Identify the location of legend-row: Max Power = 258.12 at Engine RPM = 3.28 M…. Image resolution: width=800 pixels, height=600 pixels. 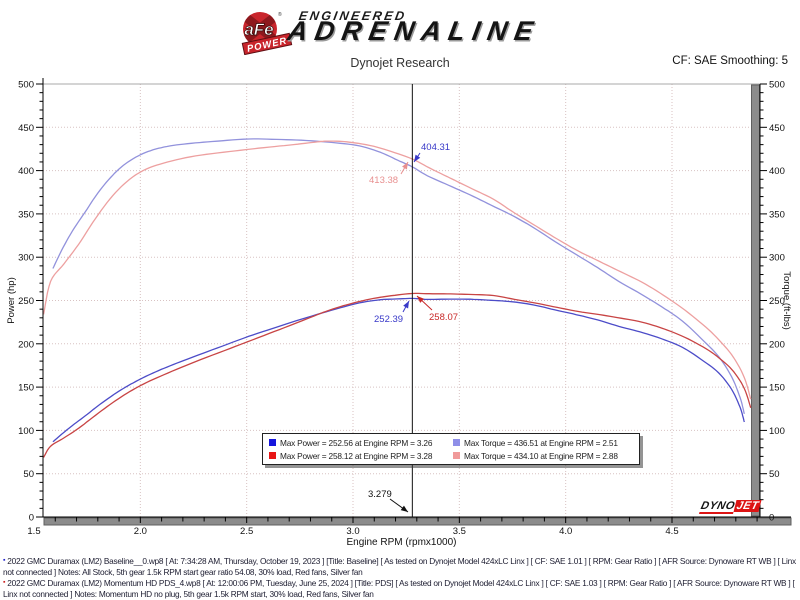
(453, 455).